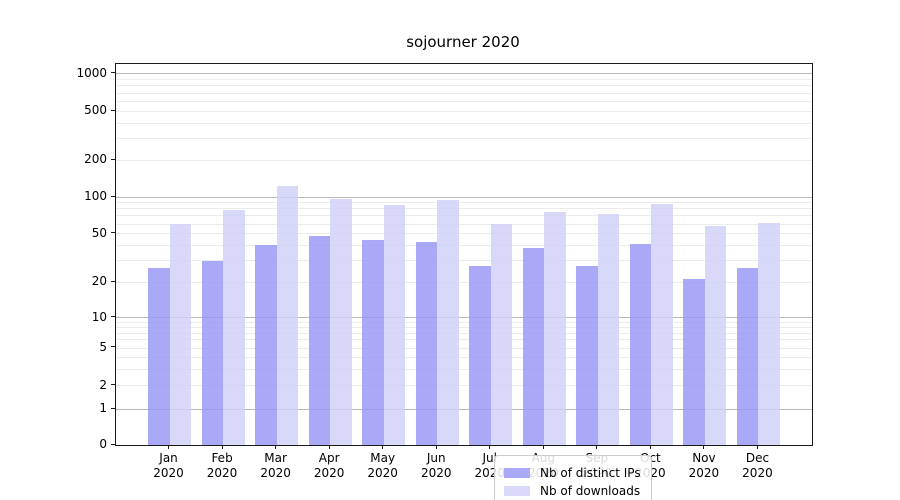  Describe the element at coordinates (99, 232) in the screenshot. I see `y-tick-label: 50` at that location.